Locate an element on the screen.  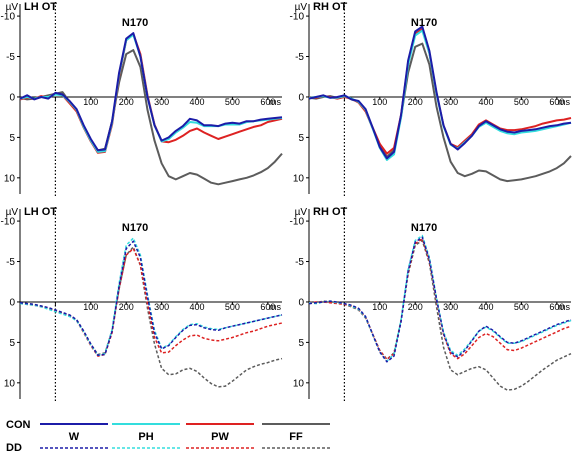
legend-group-dd: DD is located at coordinates (14, 448).